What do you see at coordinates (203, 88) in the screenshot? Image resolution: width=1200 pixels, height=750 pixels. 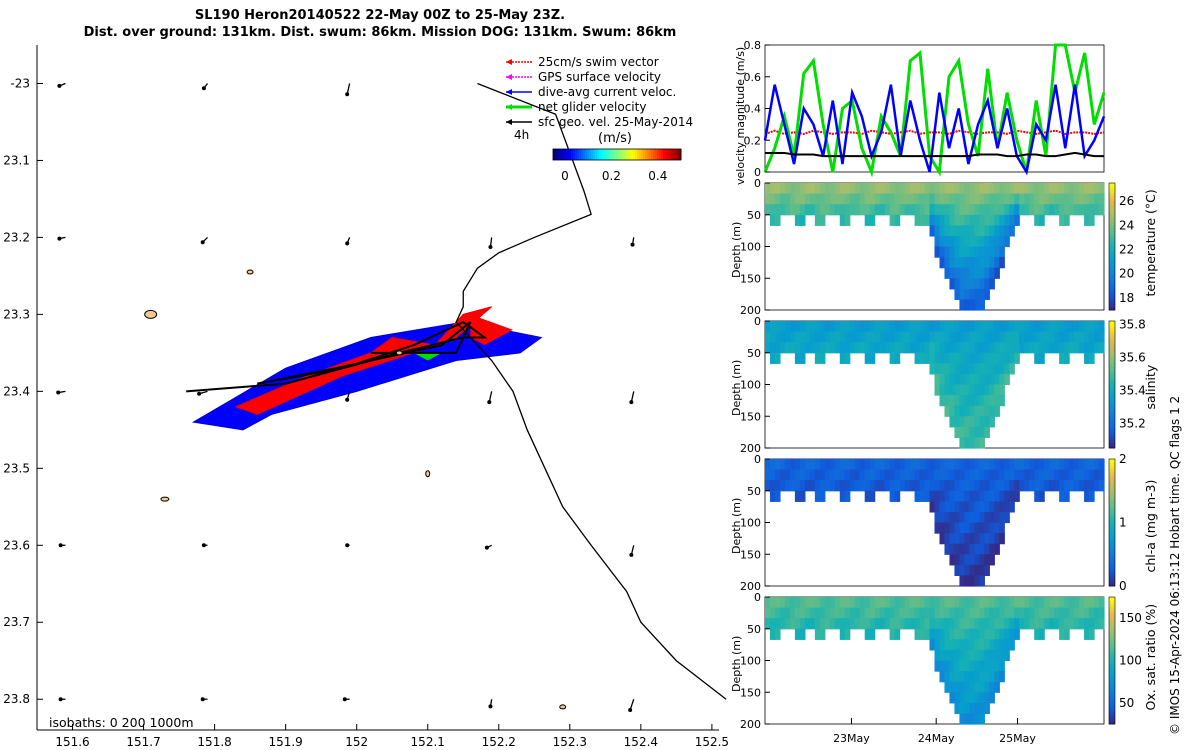 I see `surface-current-vector-head` at bounding box center [203, 88].